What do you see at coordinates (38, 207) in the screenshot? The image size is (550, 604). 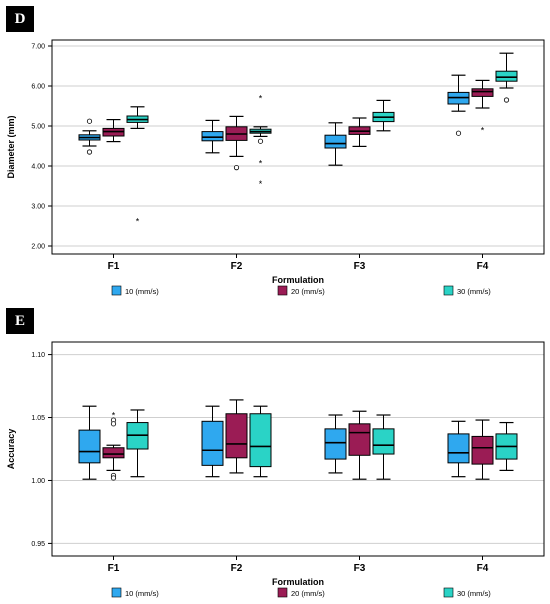 I see `y-tick-label: 3.00` at bounding box center [38, 207].